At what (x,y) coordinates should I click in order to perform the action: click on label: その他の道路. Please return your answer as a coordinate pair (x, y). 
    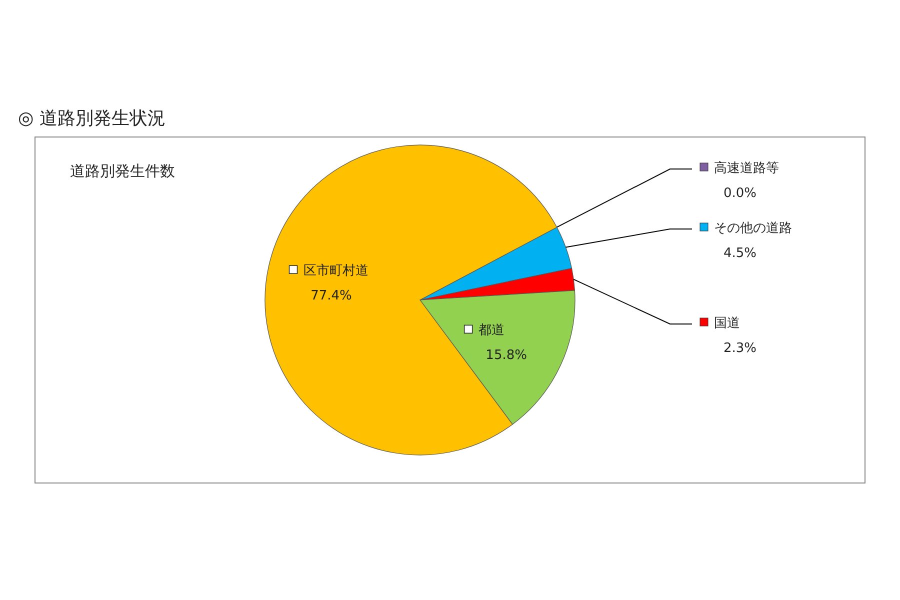
    Looking at the image, I should click on (753, 228).